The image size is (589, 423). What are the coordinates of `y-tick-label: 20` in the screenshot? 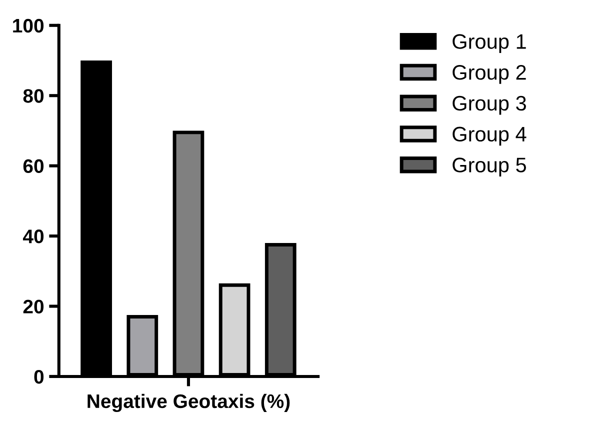 It's located at (33, 307).